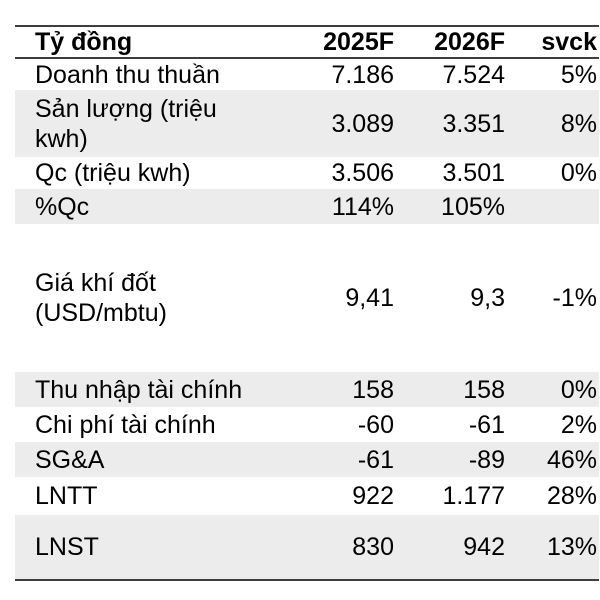 This screenshot has height=600, width=600. What do you see at coordinates (473, 74) in the screenshot?
I see `value-2026: 7.524` at bounding box center [473, 74].